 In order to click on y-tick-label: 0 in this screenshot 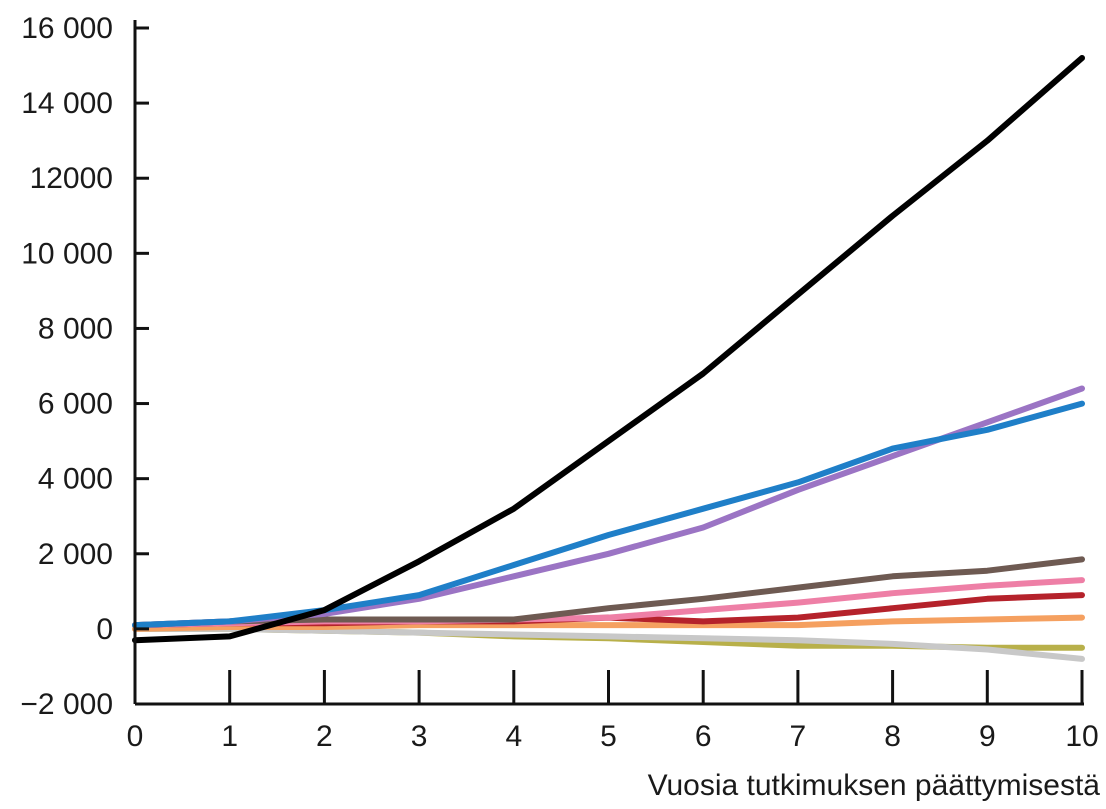, I will do `click(104, 629)`.